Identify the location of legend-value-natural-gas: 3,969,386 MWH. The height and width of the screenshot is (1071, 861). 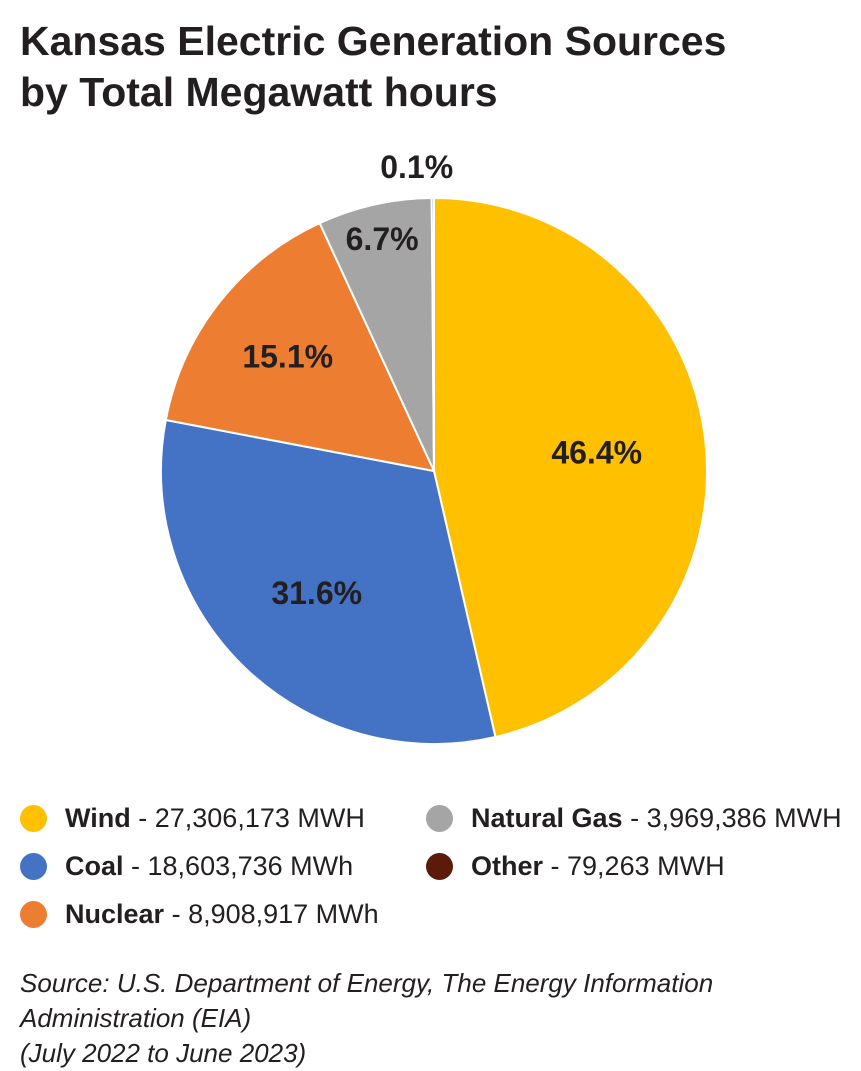
(744, 818).